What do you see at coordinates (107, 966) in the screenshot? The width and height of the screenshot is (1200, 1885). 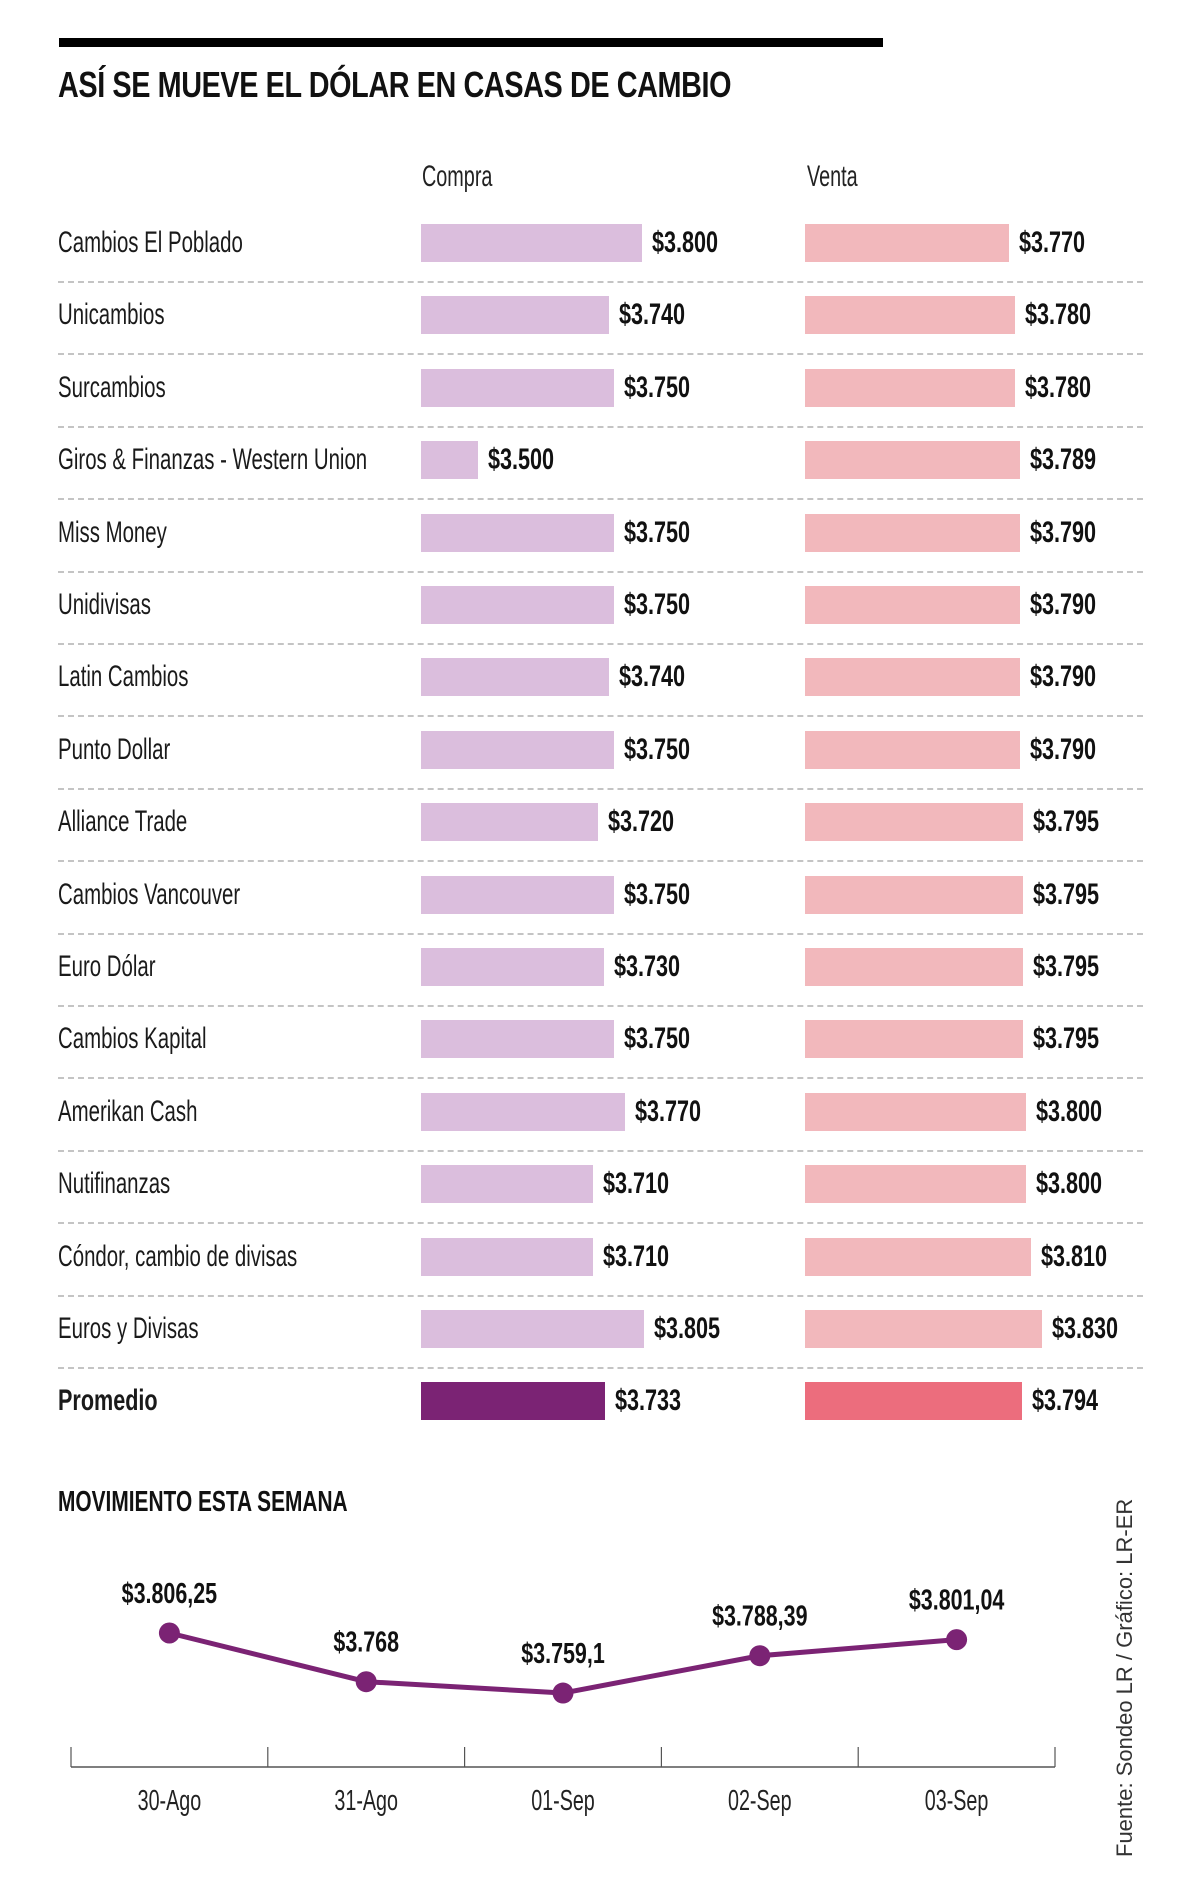 I see `row-label-text: Euro Dólar` at bounding box center [107, 966].